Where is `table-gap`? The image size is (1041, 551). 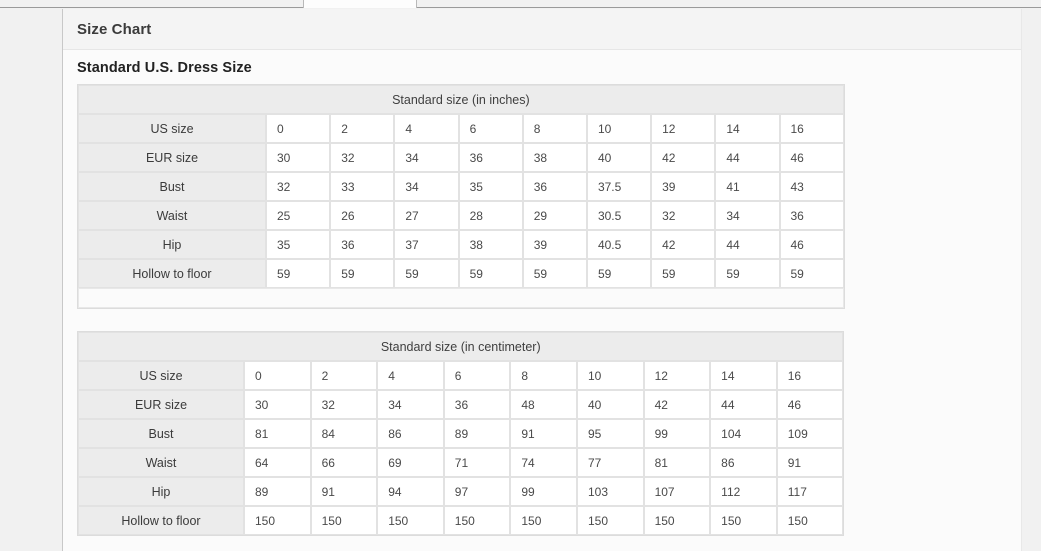
table-gap is located at coordinates (542, 316).